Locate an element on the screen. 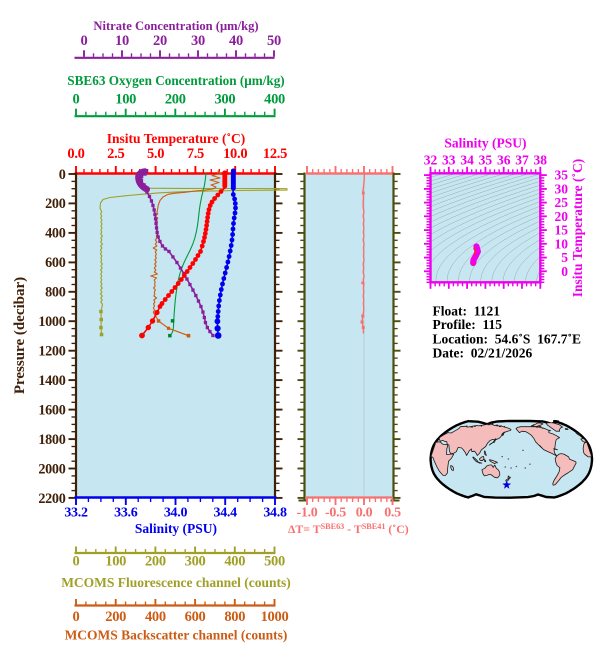 This screenshot has width=609, height=663. svg-text: Pressure (decibar) is located at coordinates (20, 335).